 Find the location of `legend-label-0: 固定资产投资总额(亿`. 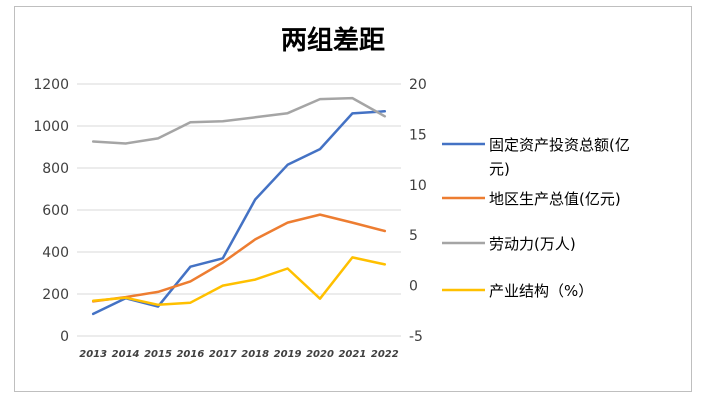

legend-label-0: 固定资产投资总额(亿 is located at coordinates (559, 145).